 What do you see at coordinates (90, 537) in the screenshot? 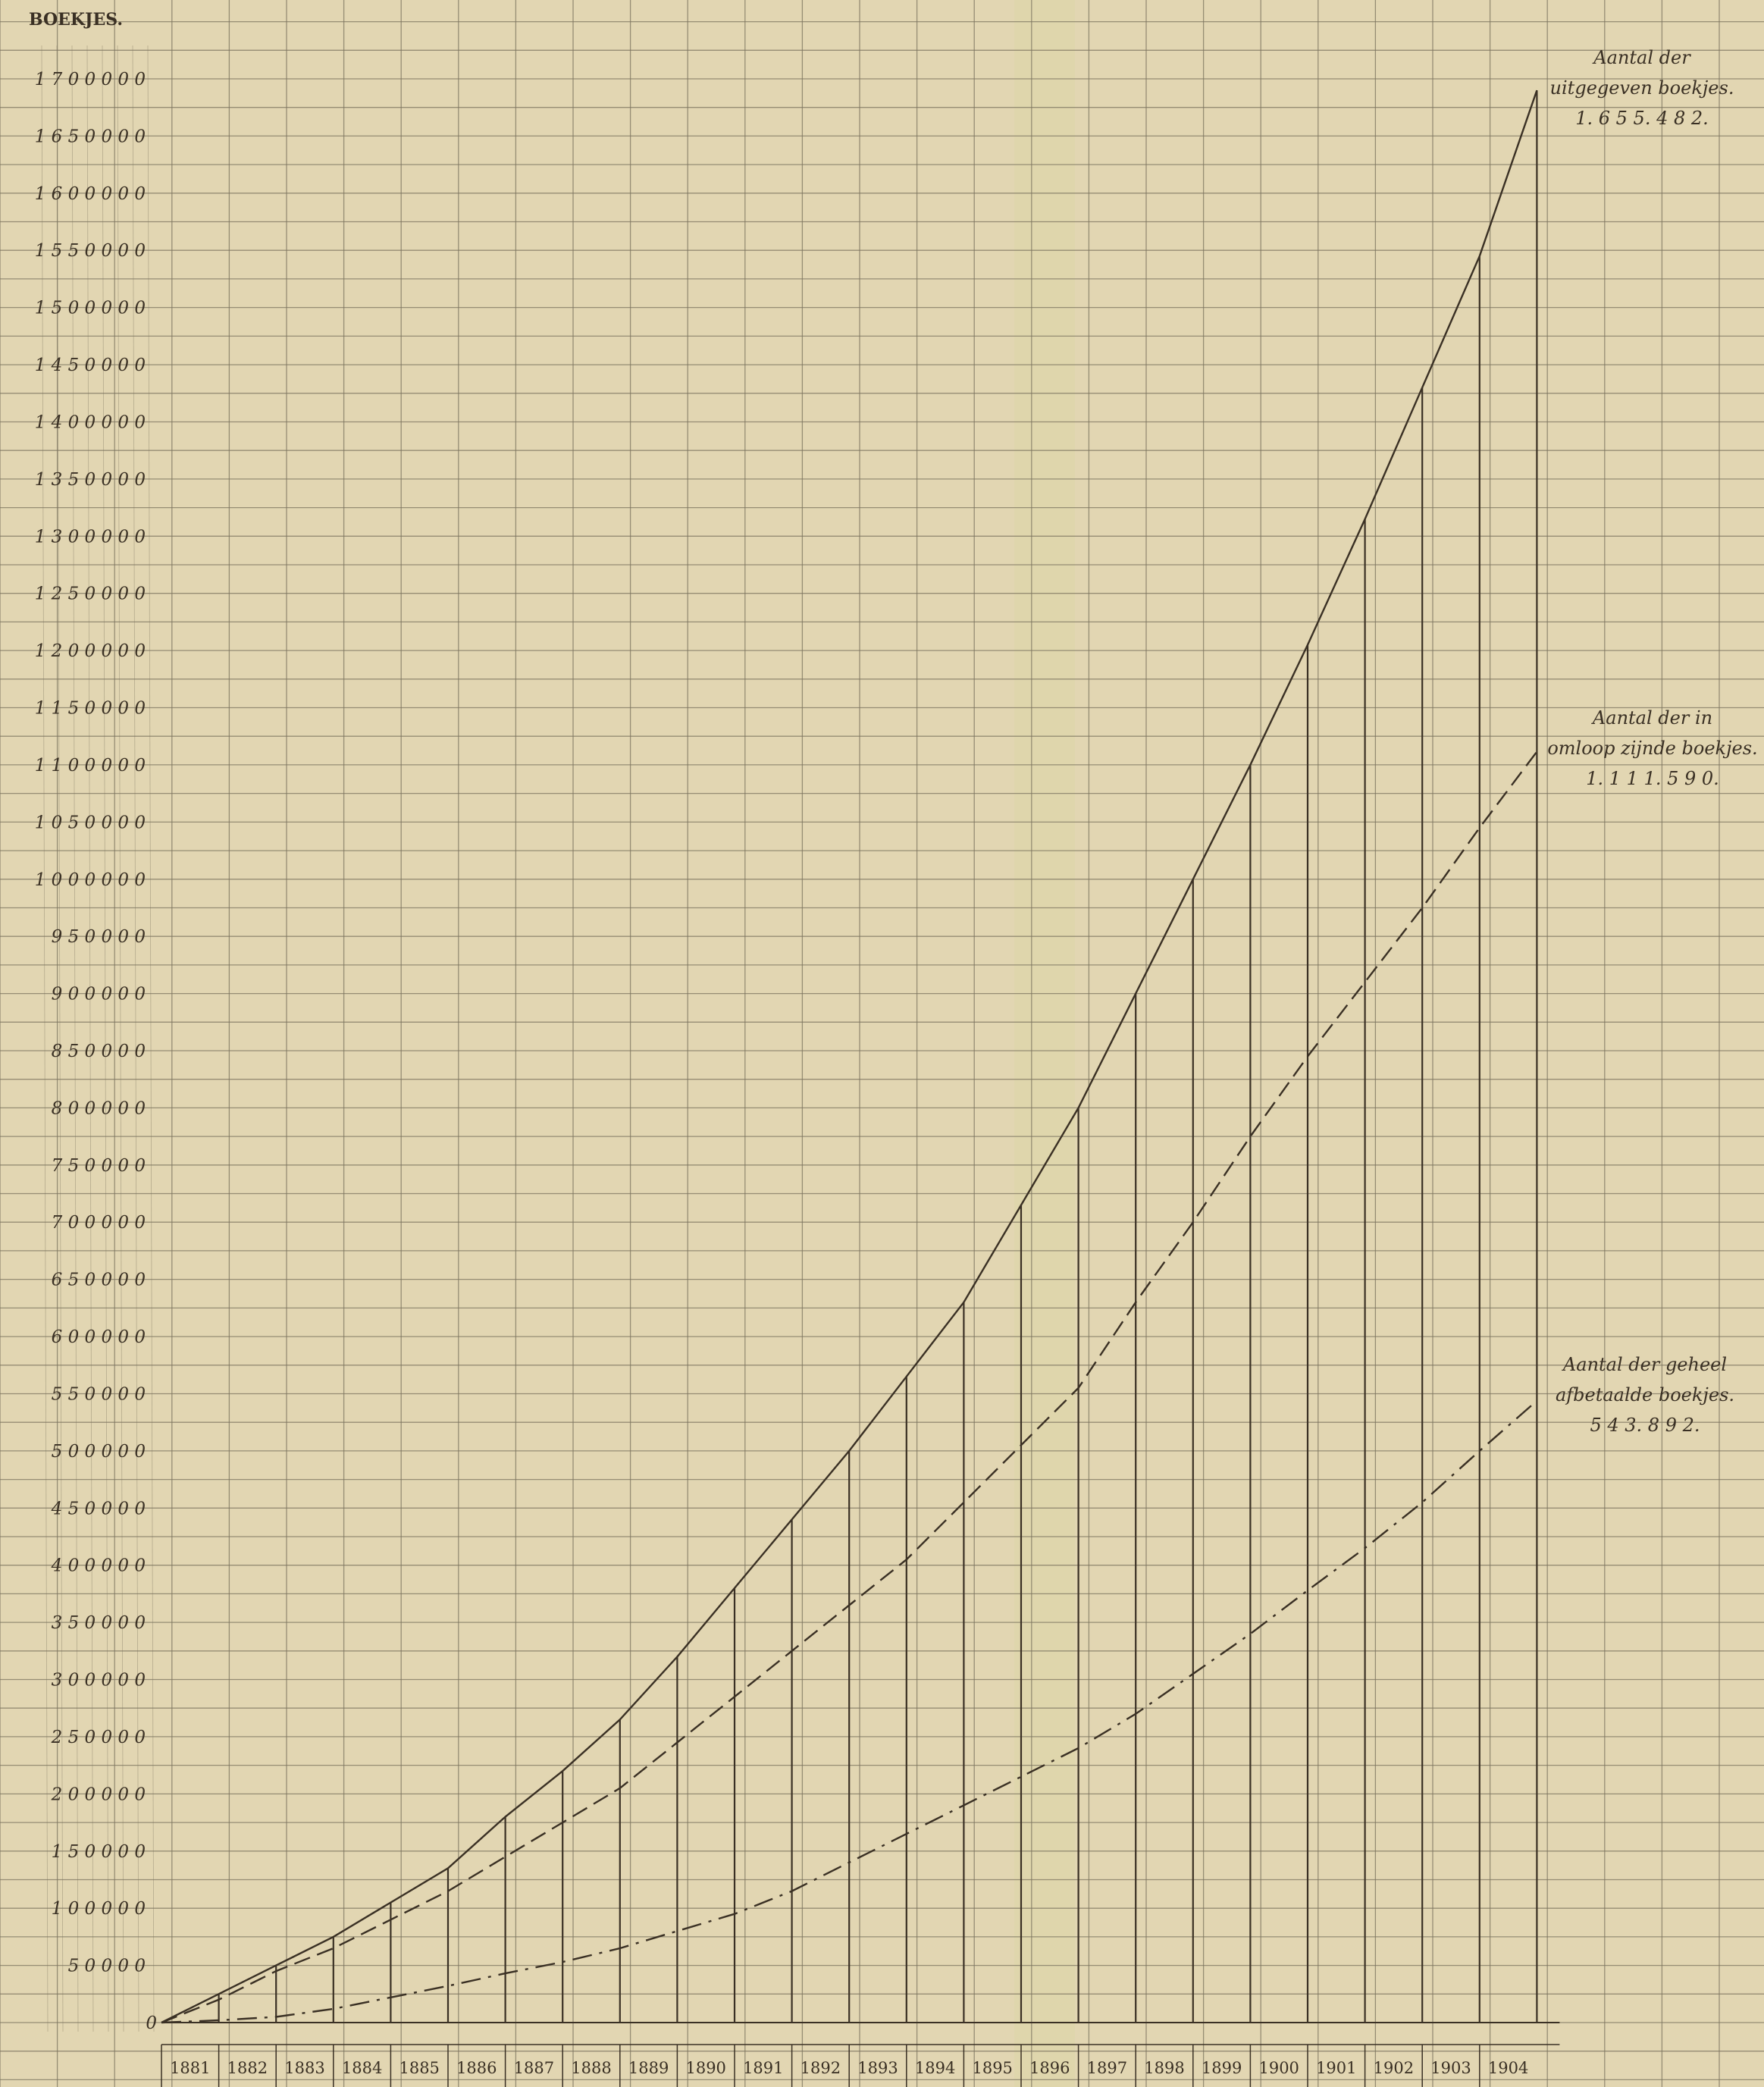
I see `y-tick-label: 1 3 0 0 0 0 0` at bounding box center [90, 537].